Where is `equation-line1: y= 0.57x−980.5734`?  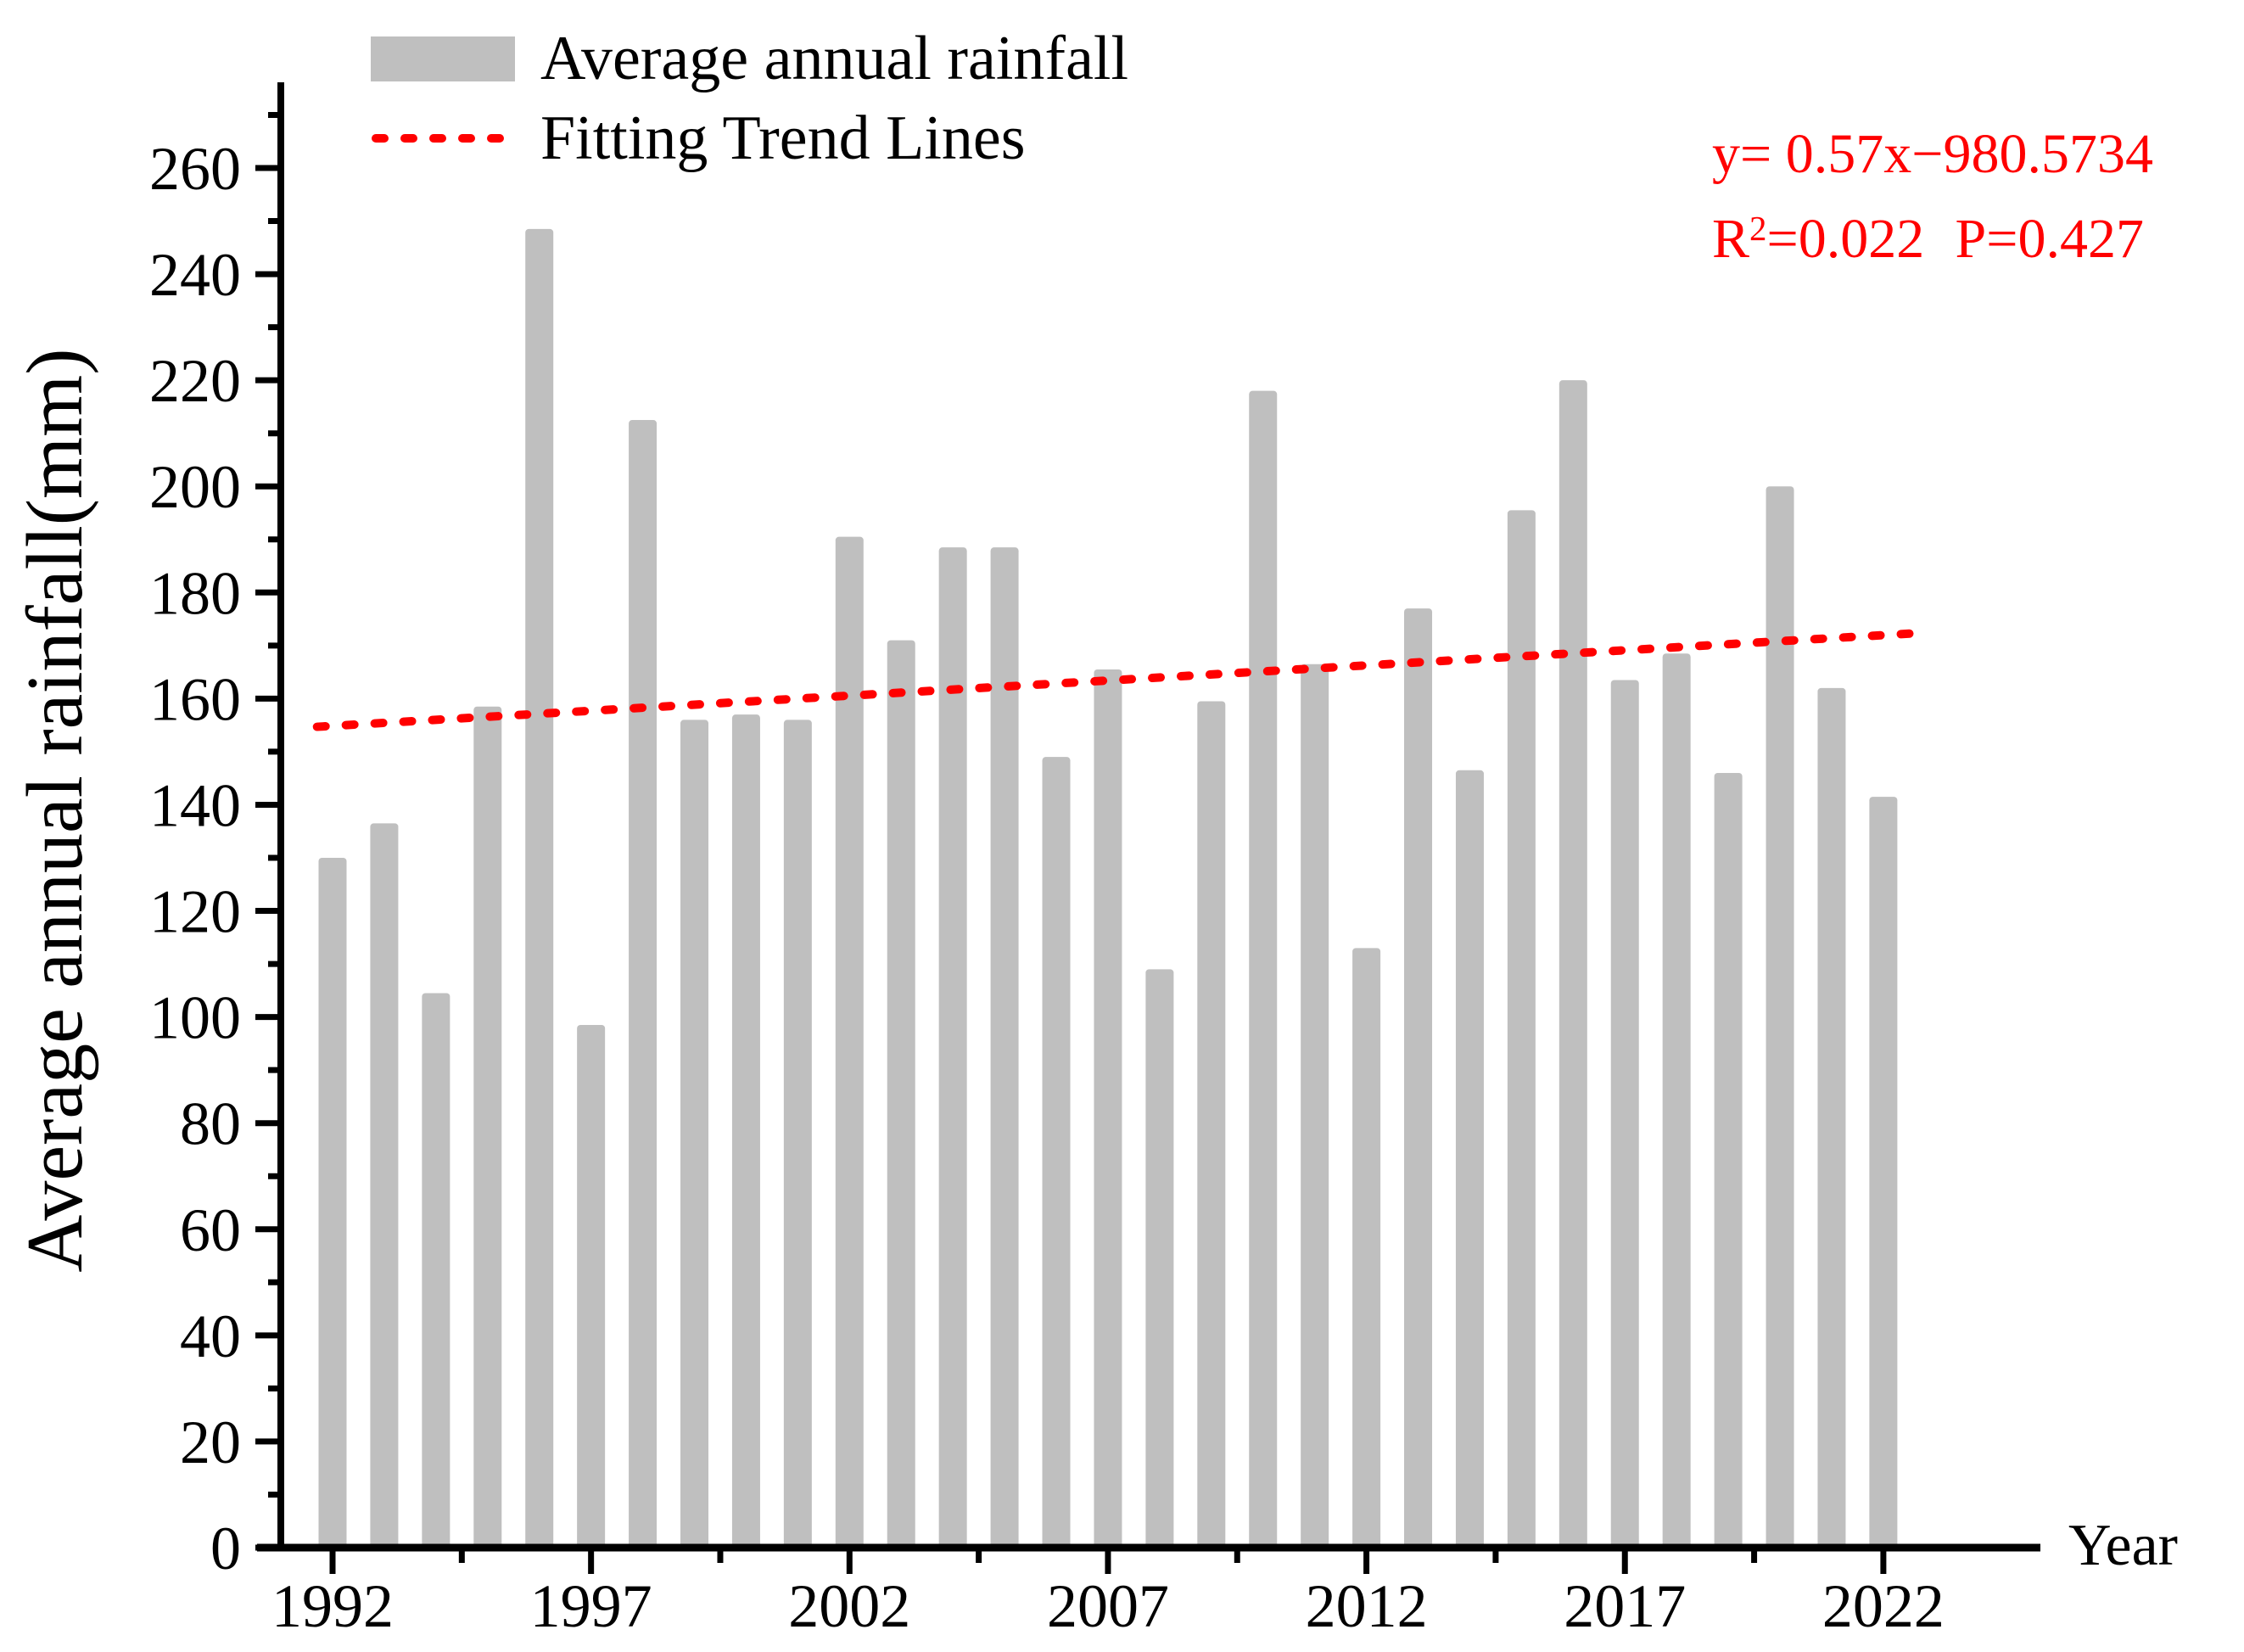 equation-line1: y= 0.57x−980.5734 is located at coordinates (1932, 154).